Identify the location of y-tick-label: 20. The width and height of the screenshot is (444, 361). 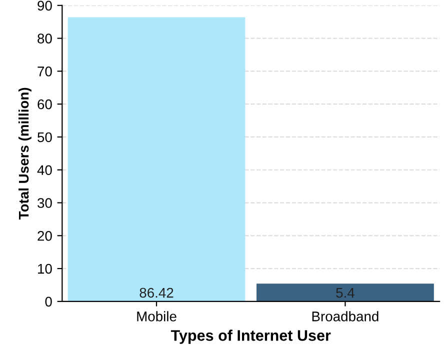
(45, 235).